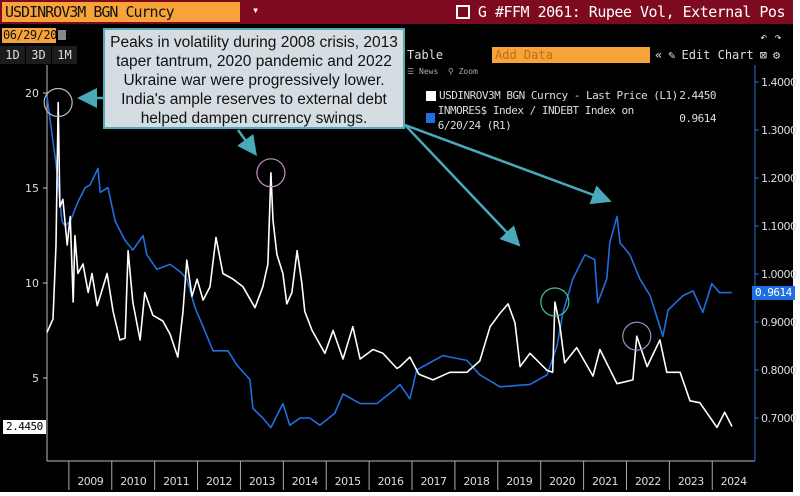 This screenshot has width=800, height=496. What do you see at coordinates (442, 71) in the screenshot?
I see `sub-toolbar: ☰ News ⚲ Zoom` at bounding box center [442, 71].